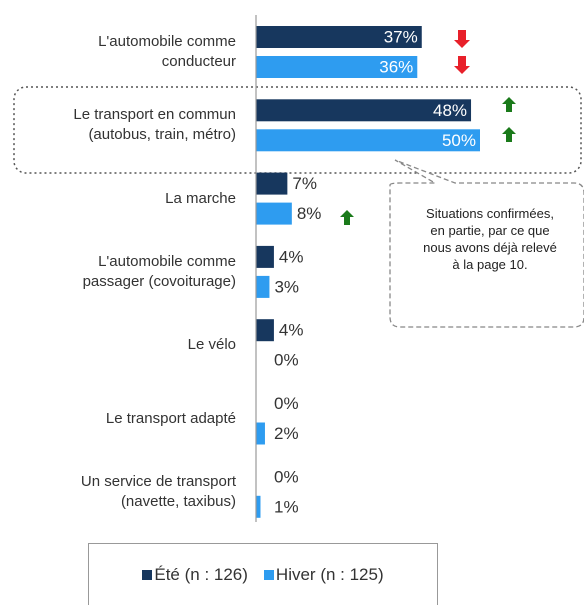 The height and width of the screenshot is (605, 584). What do you see at coordinates (170, 418) in the screenshot?
I see `category-label: Le transport adapté` at bounding box center [170, 418].